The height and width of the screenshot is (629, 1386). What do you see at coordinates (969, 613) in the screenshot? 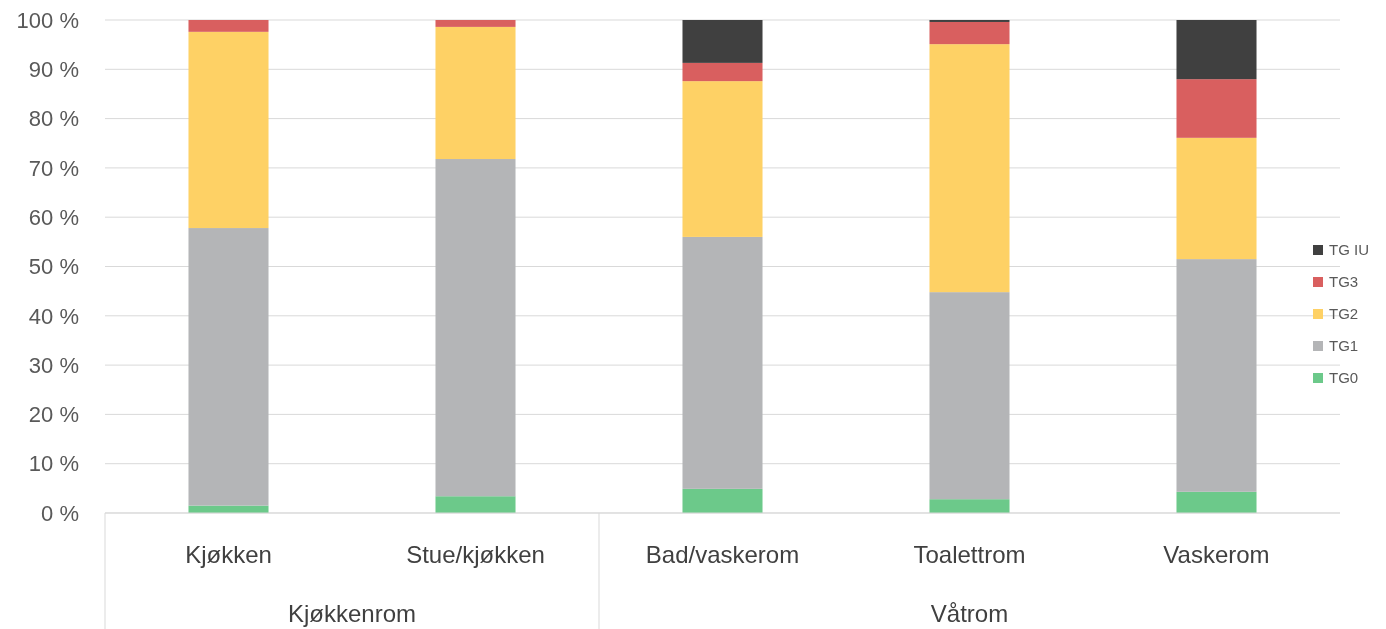
I see `text: Våtrom` at bounding box center [969, 613].